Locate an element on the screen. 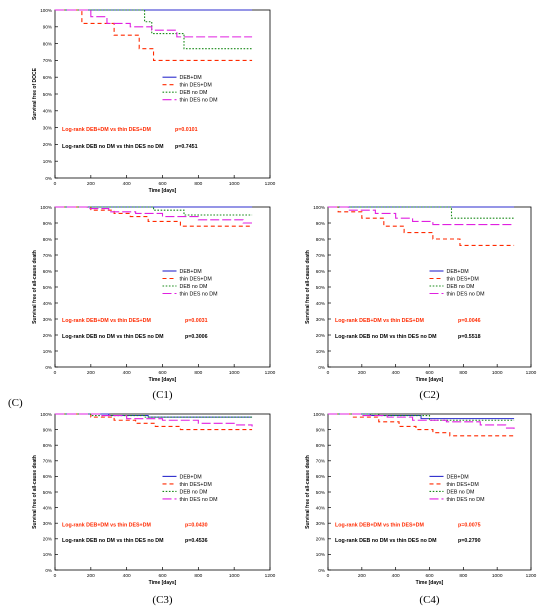 The height and width of the screenshot is (611, 550). p-value: p=0.5518 is located at coordinates (469, 337).